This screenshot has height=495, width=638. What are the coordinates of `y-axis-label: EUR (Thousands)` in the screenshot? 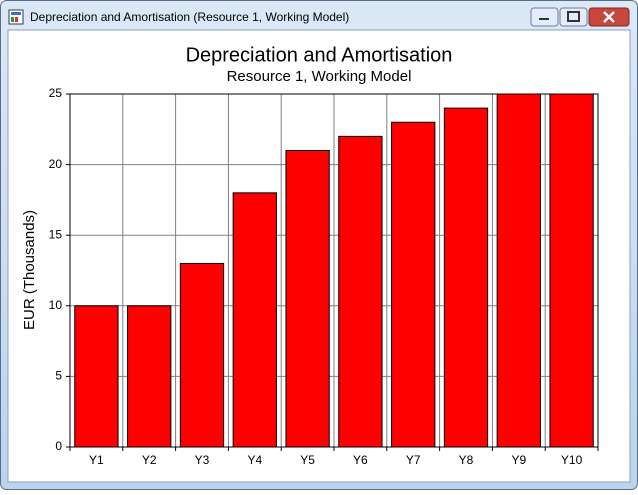 It's located at (29, 270).